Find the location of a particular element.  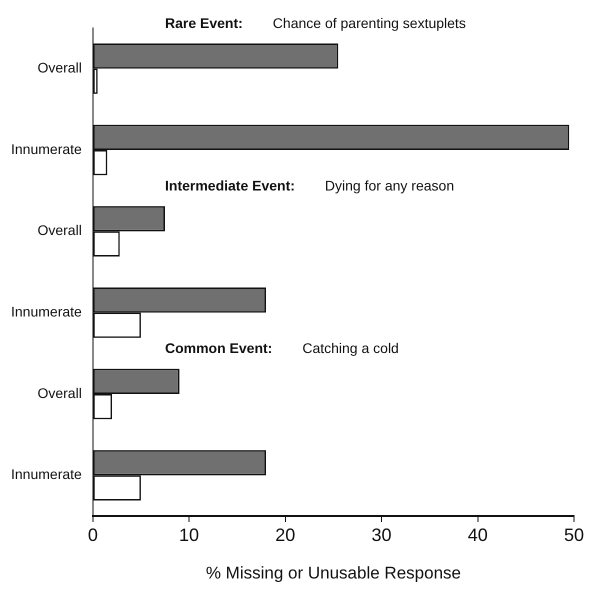

annotation: Dying for any reason is located at coordinates (389, 185).